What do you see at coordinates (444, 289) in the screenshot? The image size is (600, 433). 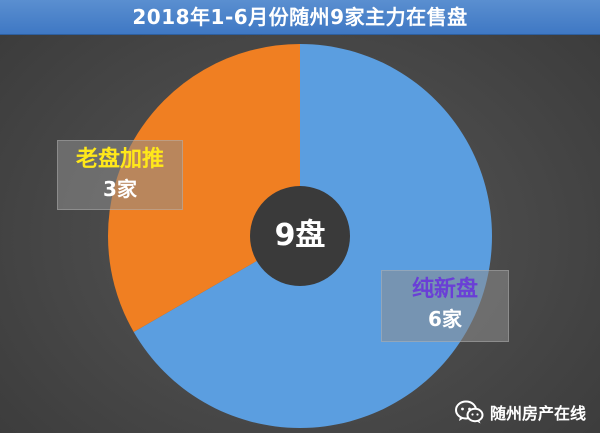 I see `slice-label-new-name: 纯新盘` at bounding box center [444, 289].